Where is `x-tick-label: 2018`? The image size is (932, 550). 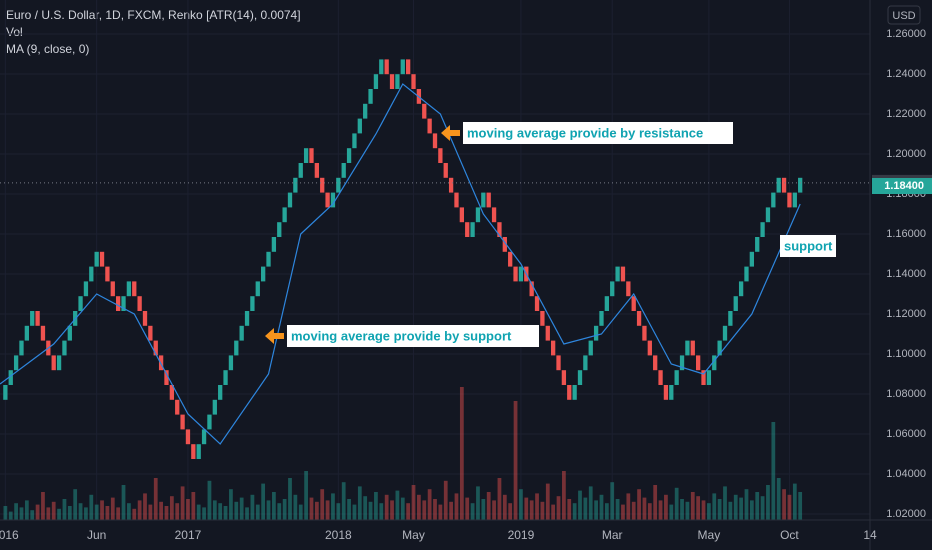 x-tick-label: 2018 is located at coordinates (338, 535).